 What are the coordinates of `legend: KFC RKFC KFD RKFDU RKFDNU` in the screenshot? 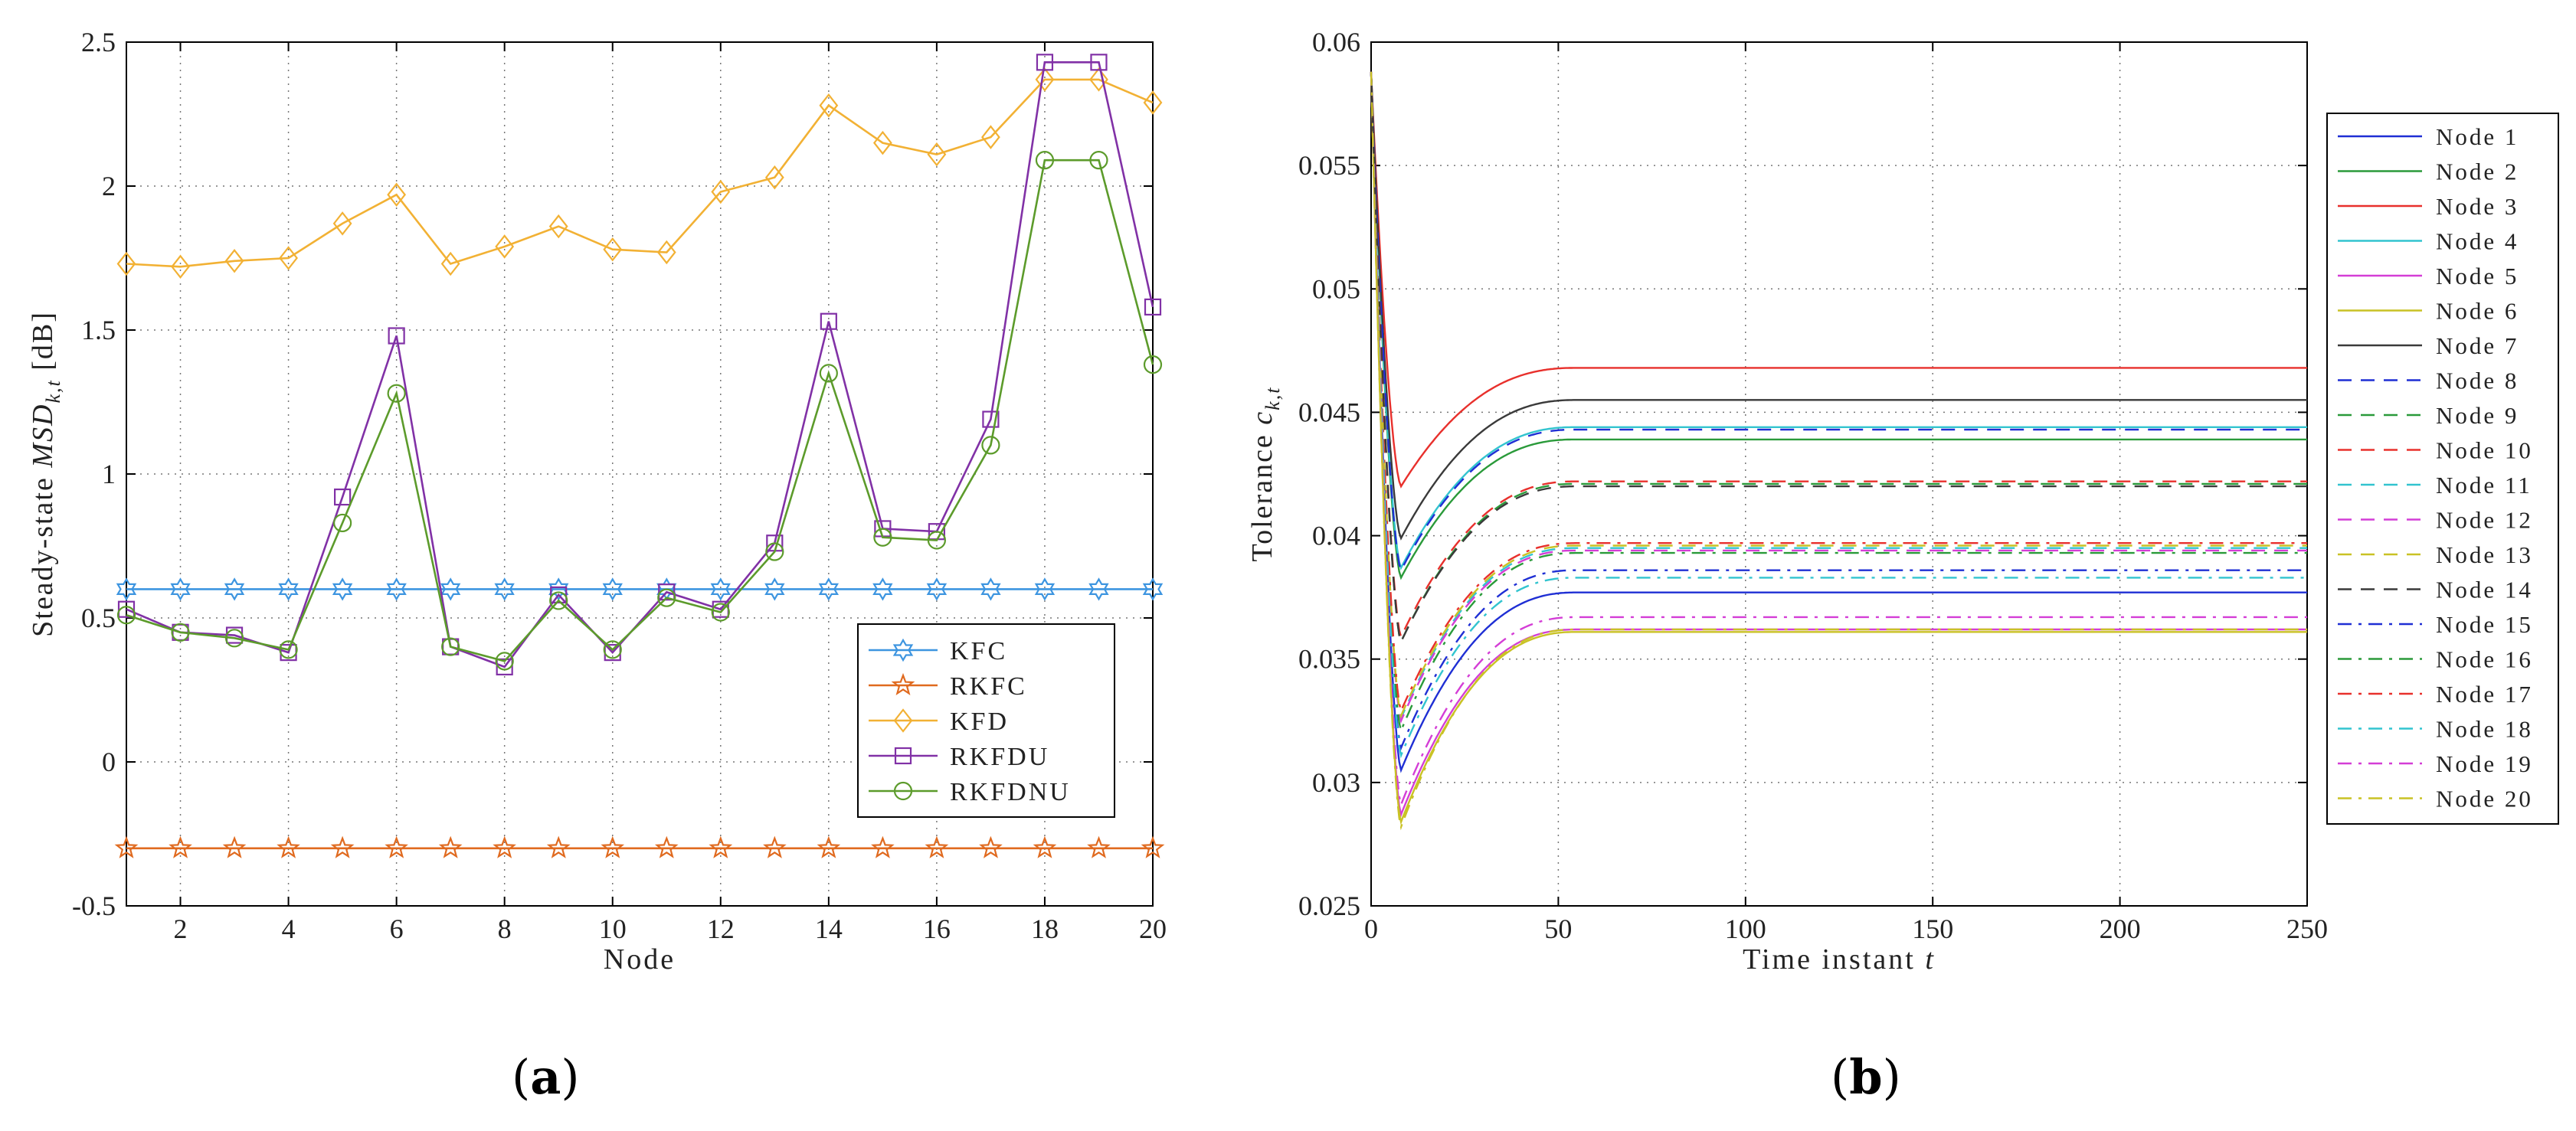 It's located at (986, 720).